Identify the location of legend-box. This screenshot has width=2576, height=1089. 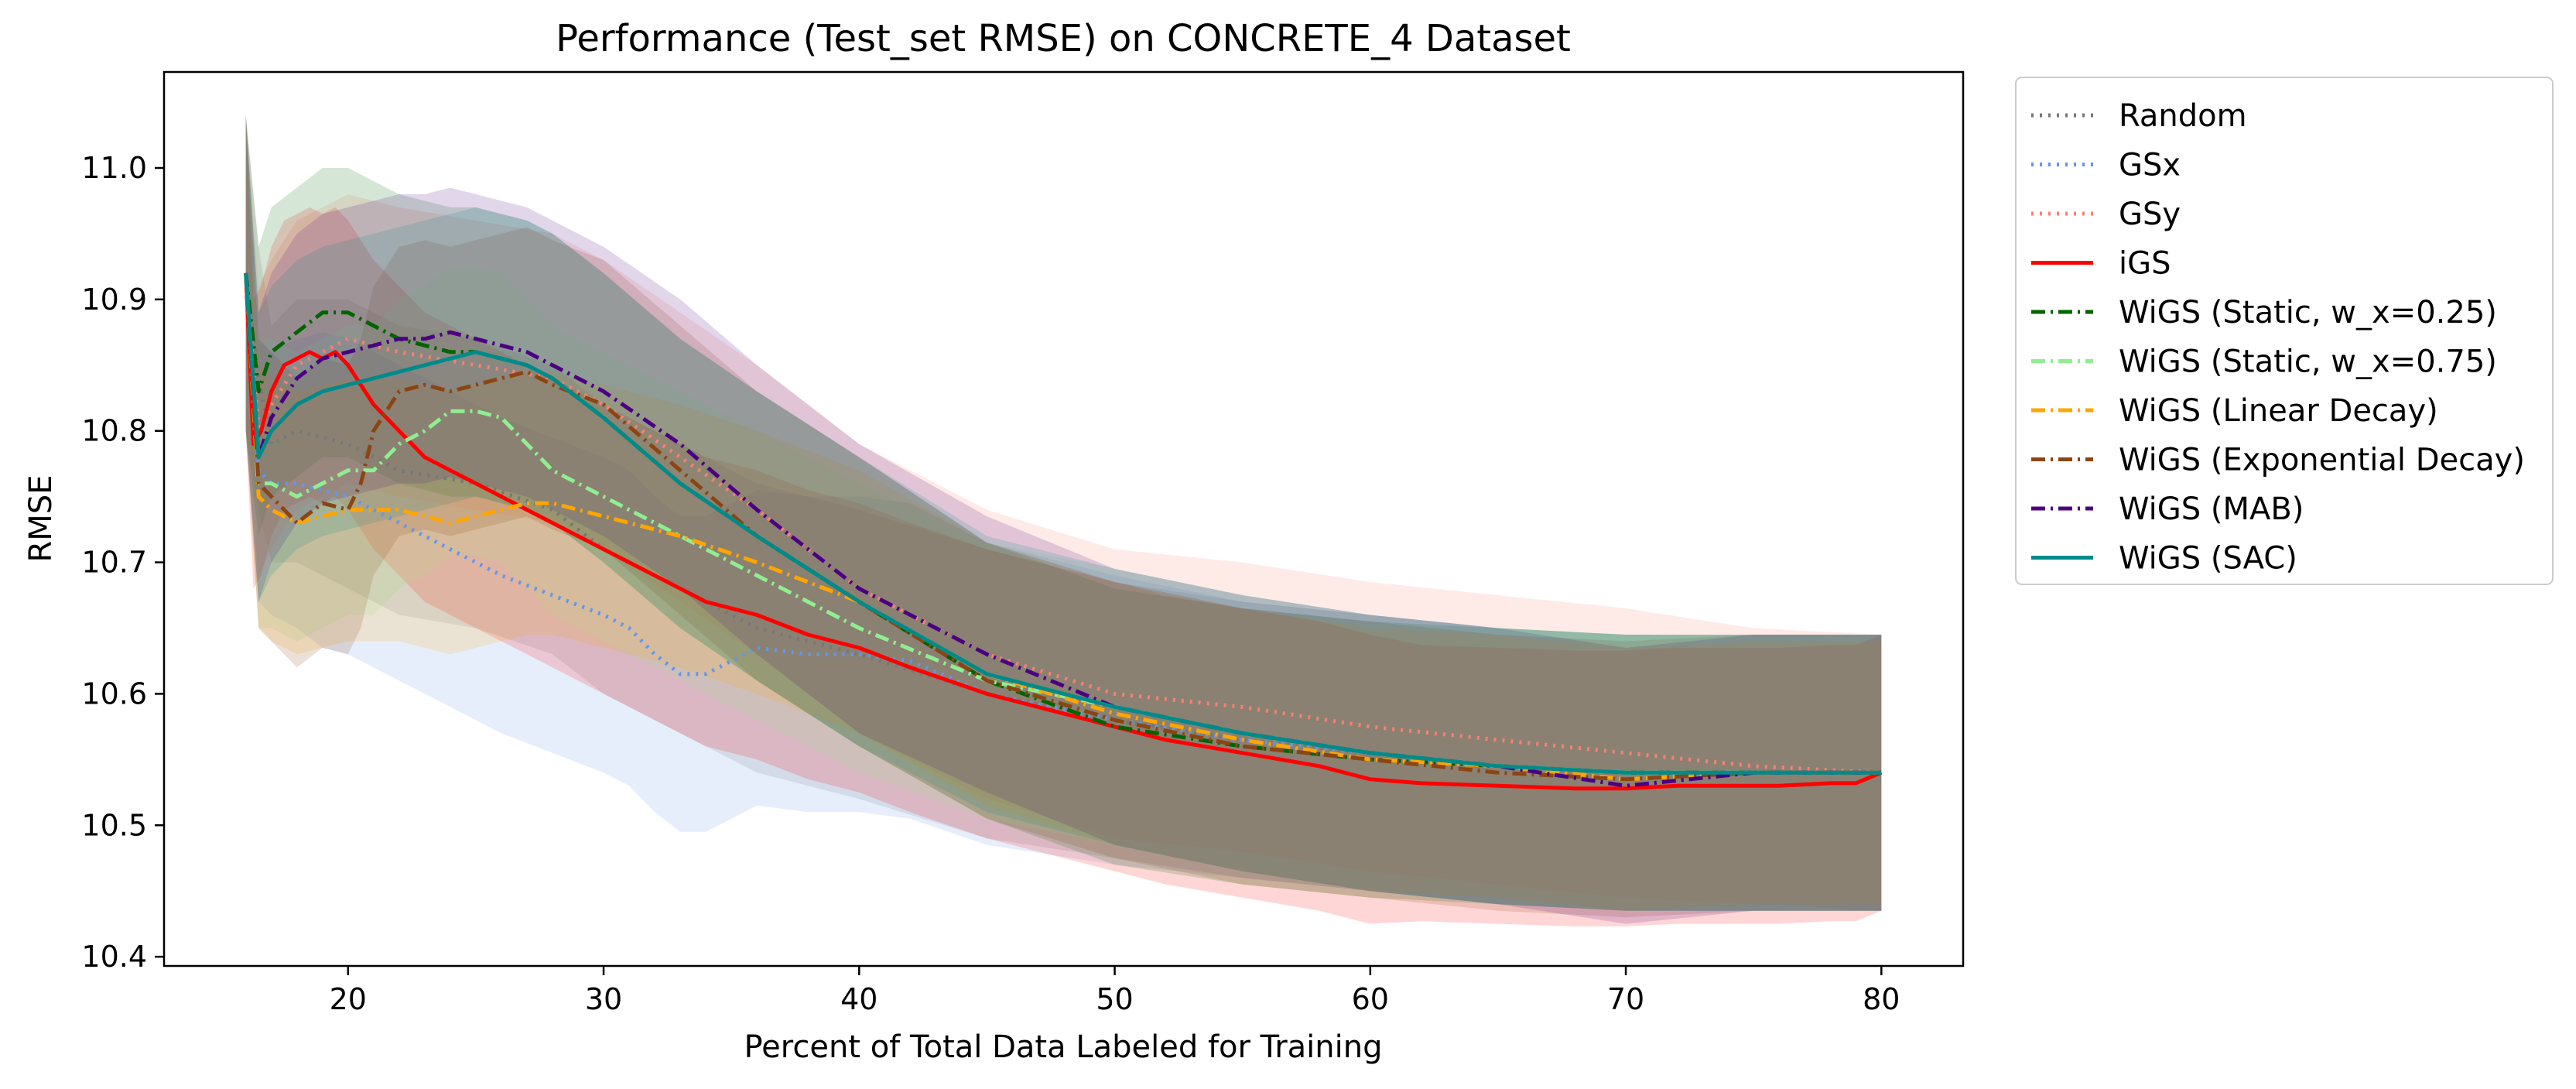
(2285, 331).